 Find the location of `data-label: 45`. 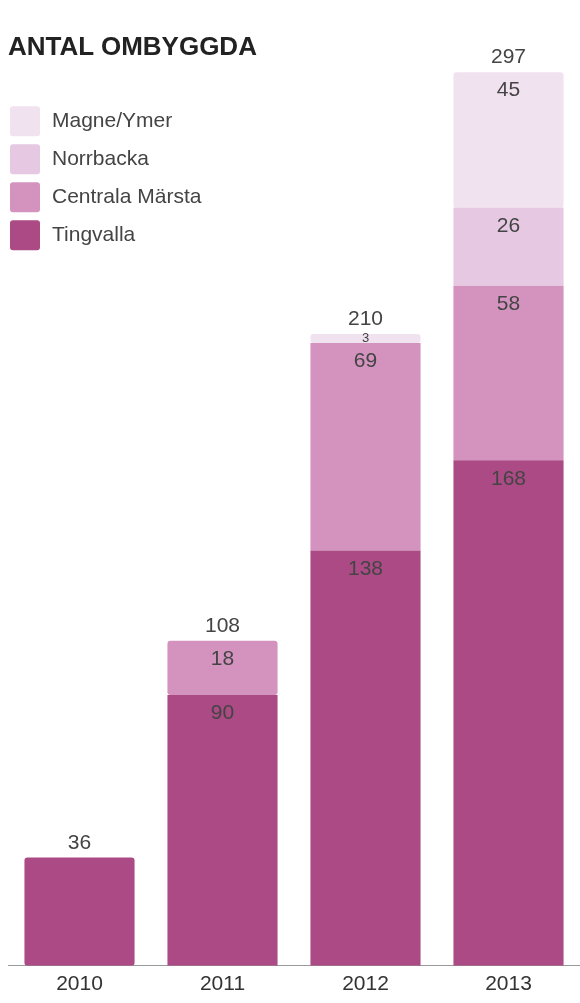

data-label: 45 is located at coordinates (508, 89).